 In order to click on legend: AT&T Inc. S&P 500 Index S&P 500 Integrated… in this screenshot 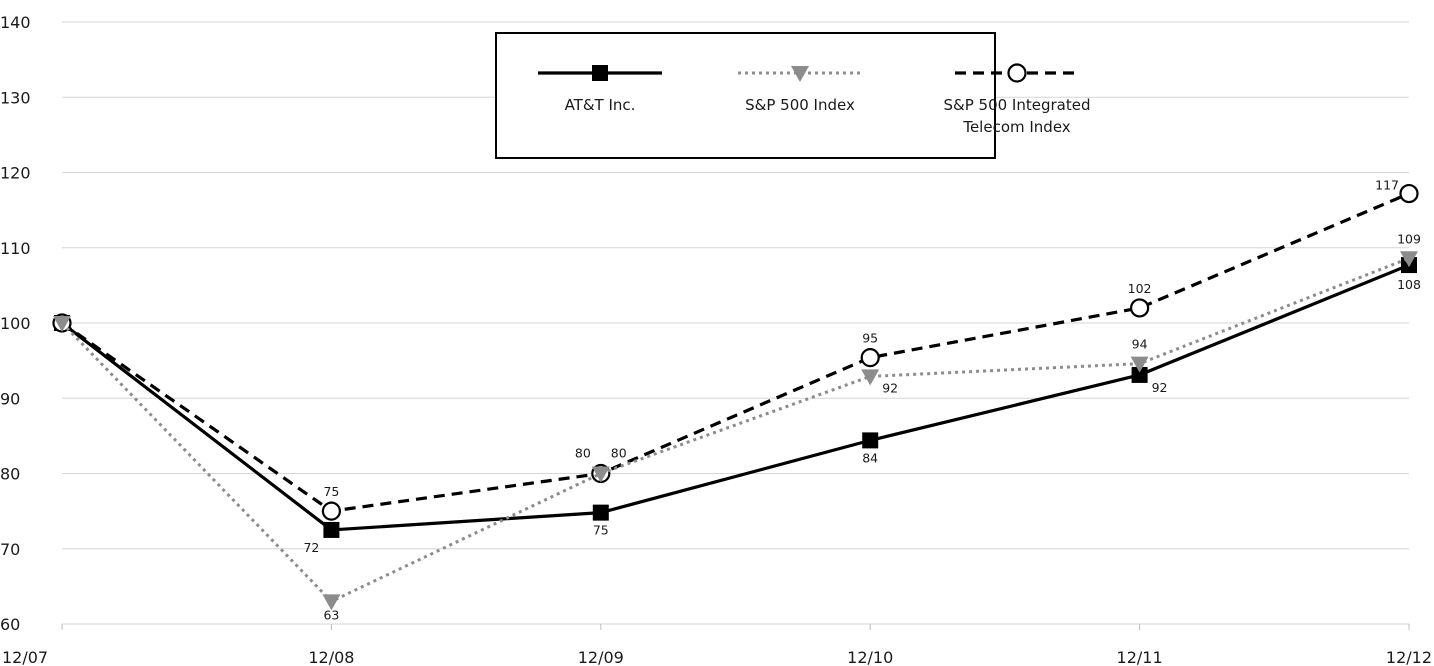, I will do `click(793, 95)`.